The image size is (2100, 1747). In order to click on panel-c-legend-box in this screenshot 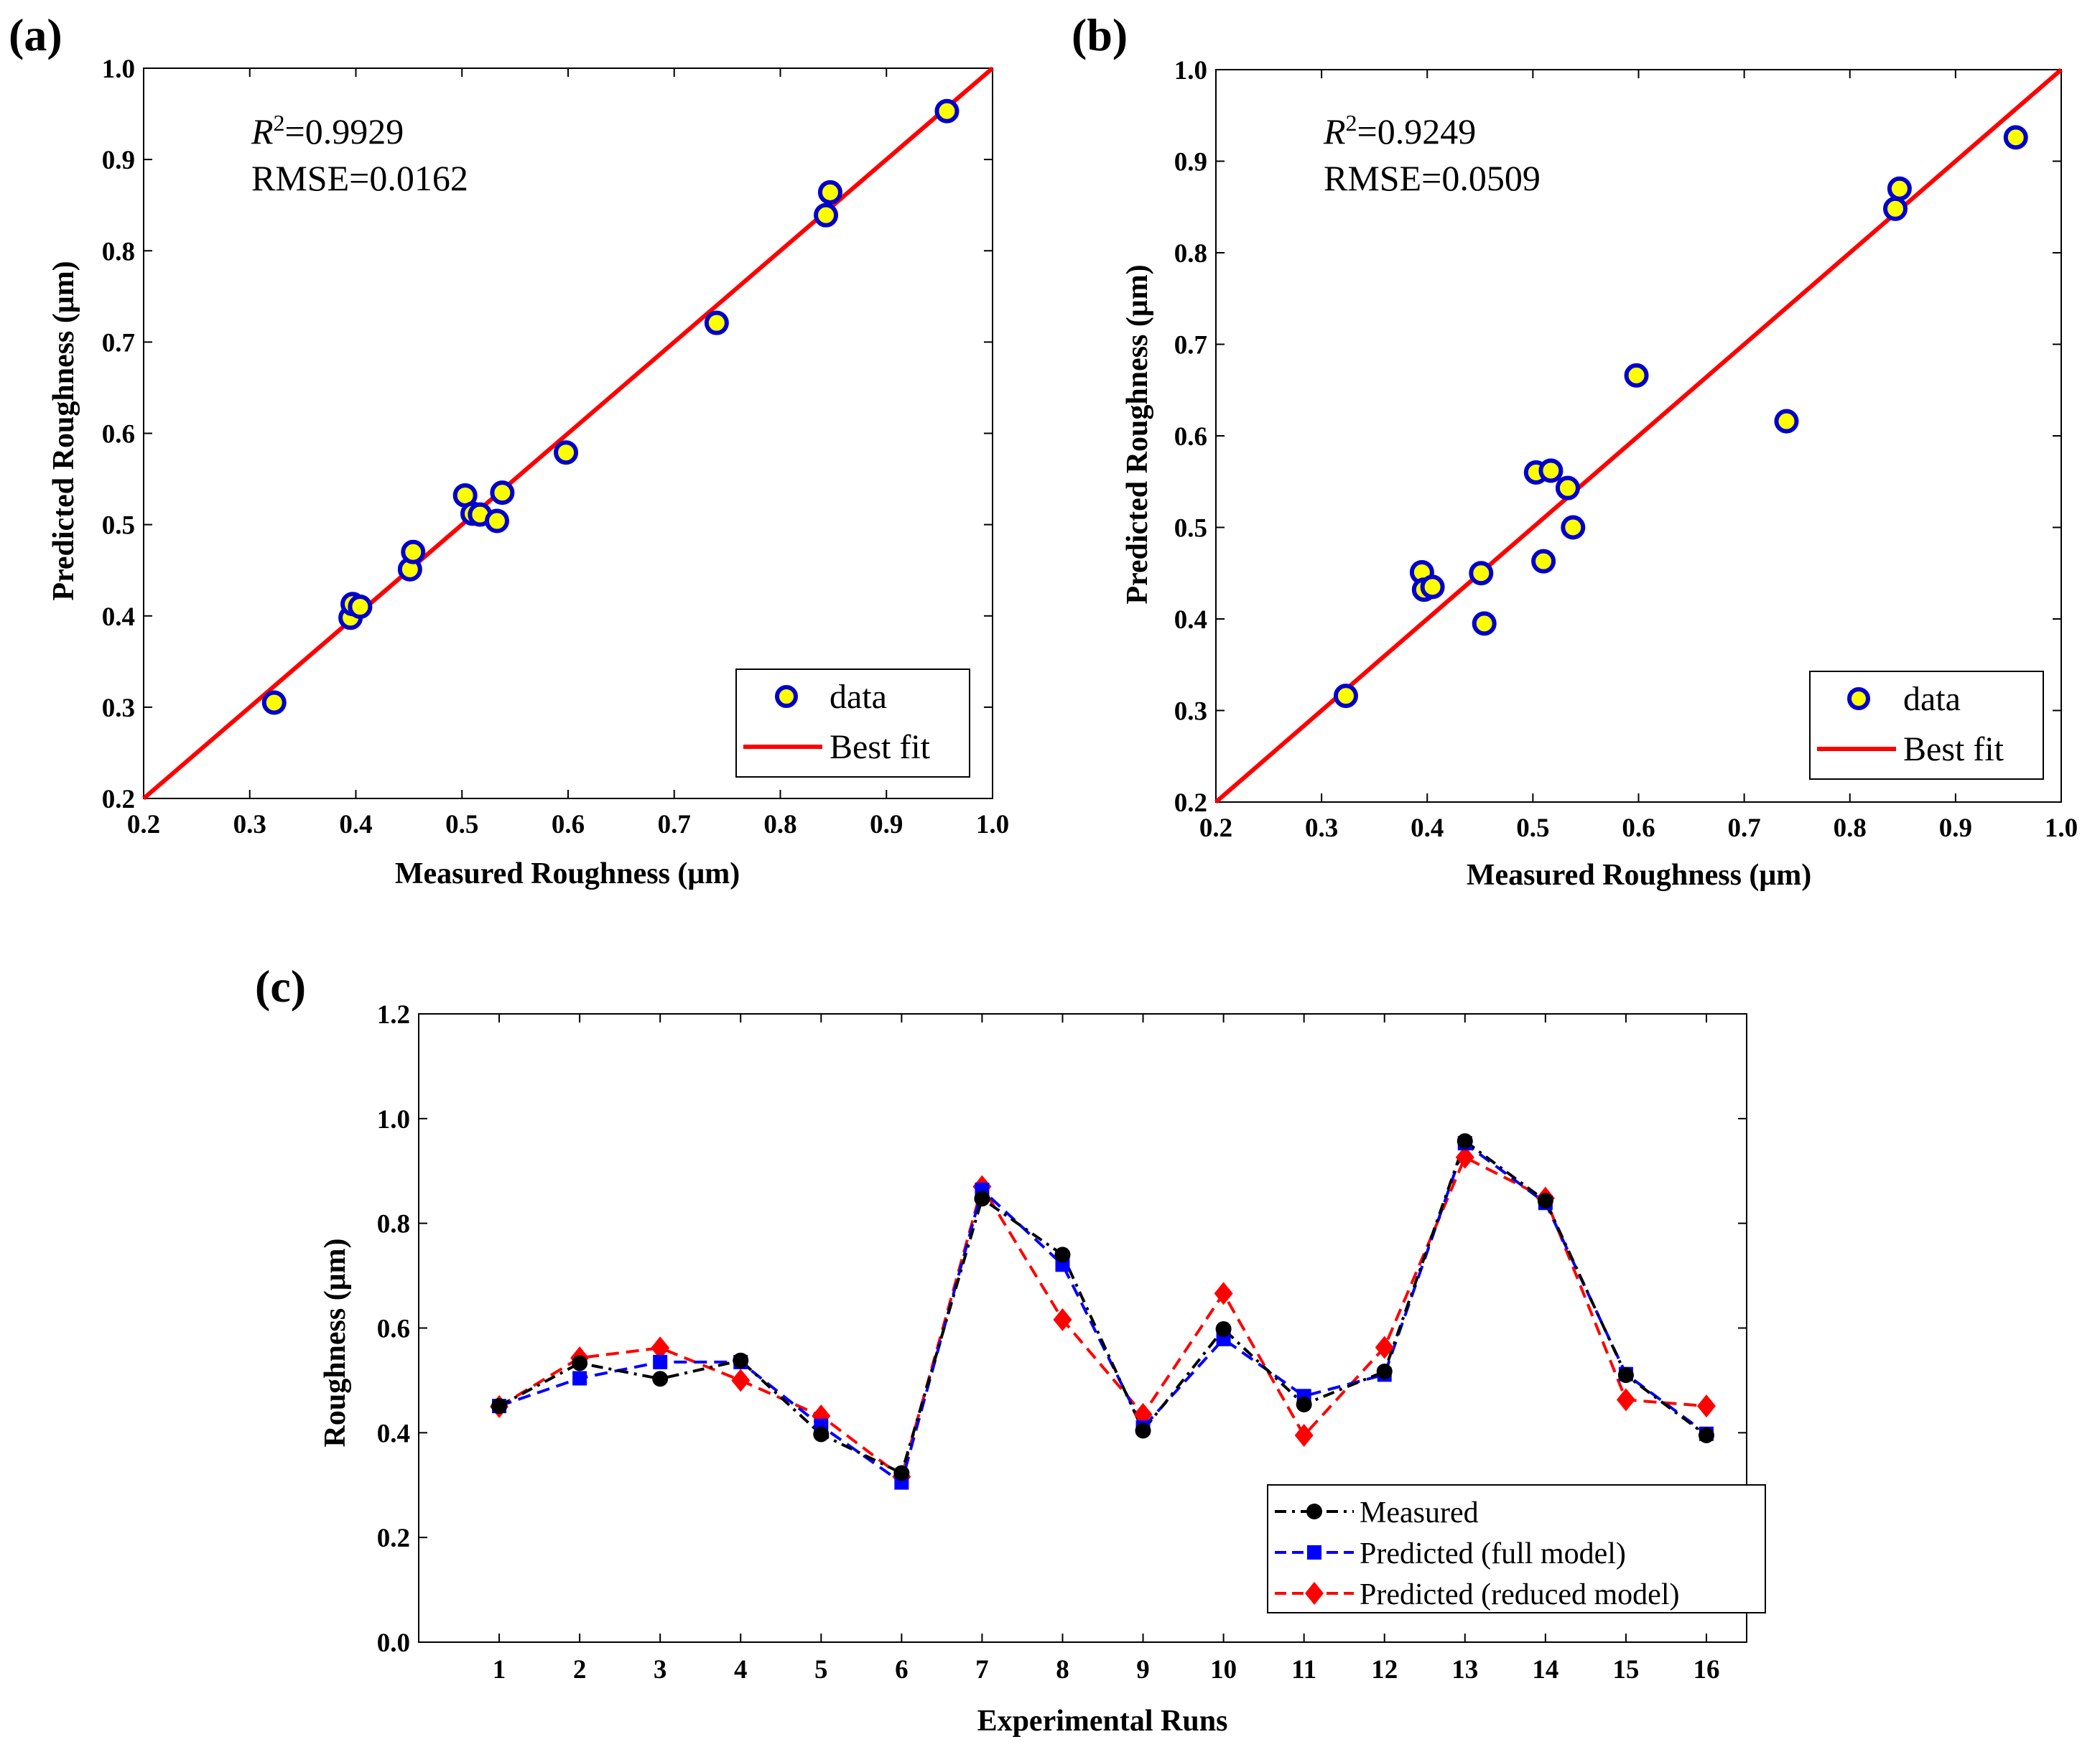, I will do `click(1516, 1548)`.